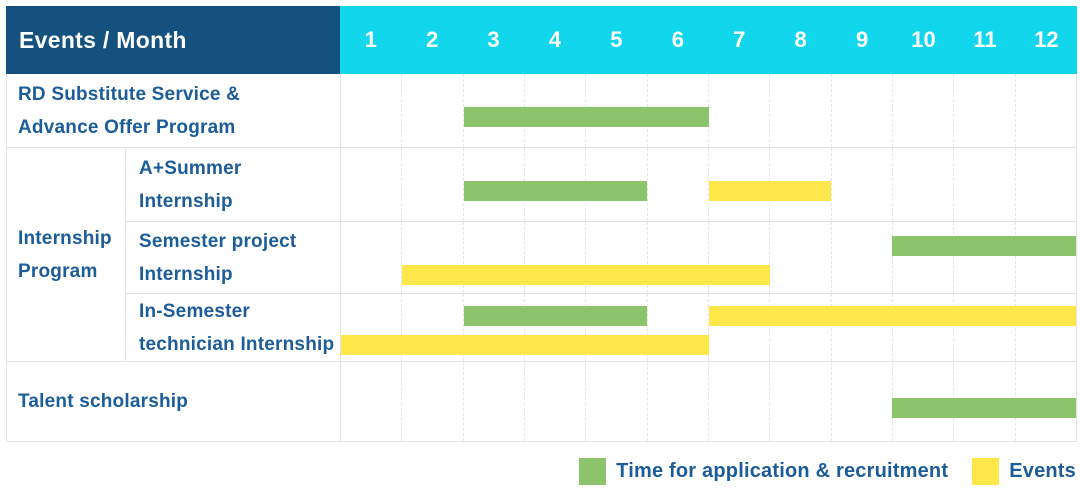  I want to click on month-header-1: 1, so click(370, 39).